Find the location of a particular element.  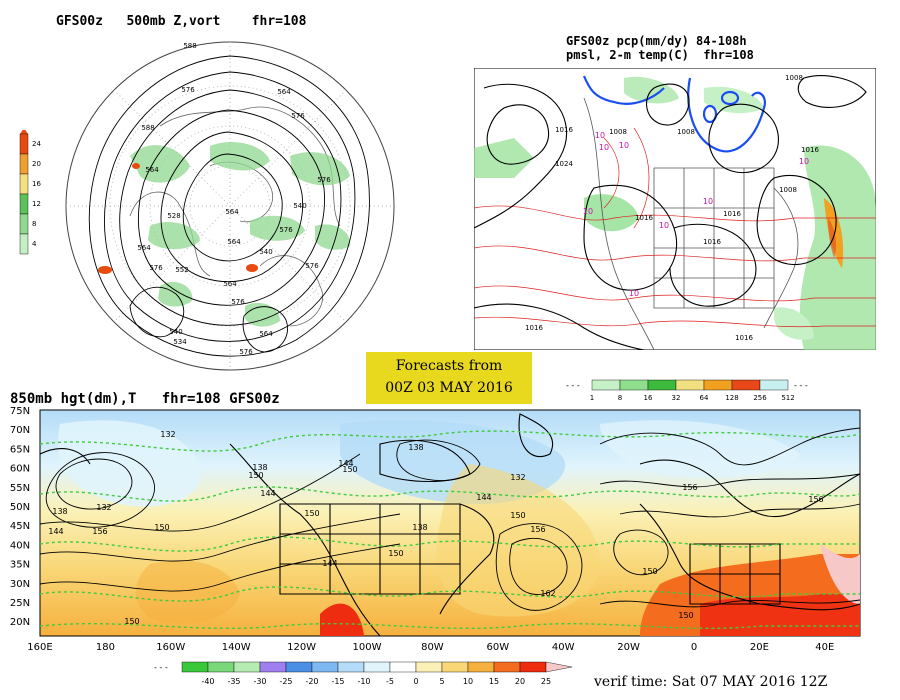

t850-lat-label: 55N is located at coordinates (20, 488).